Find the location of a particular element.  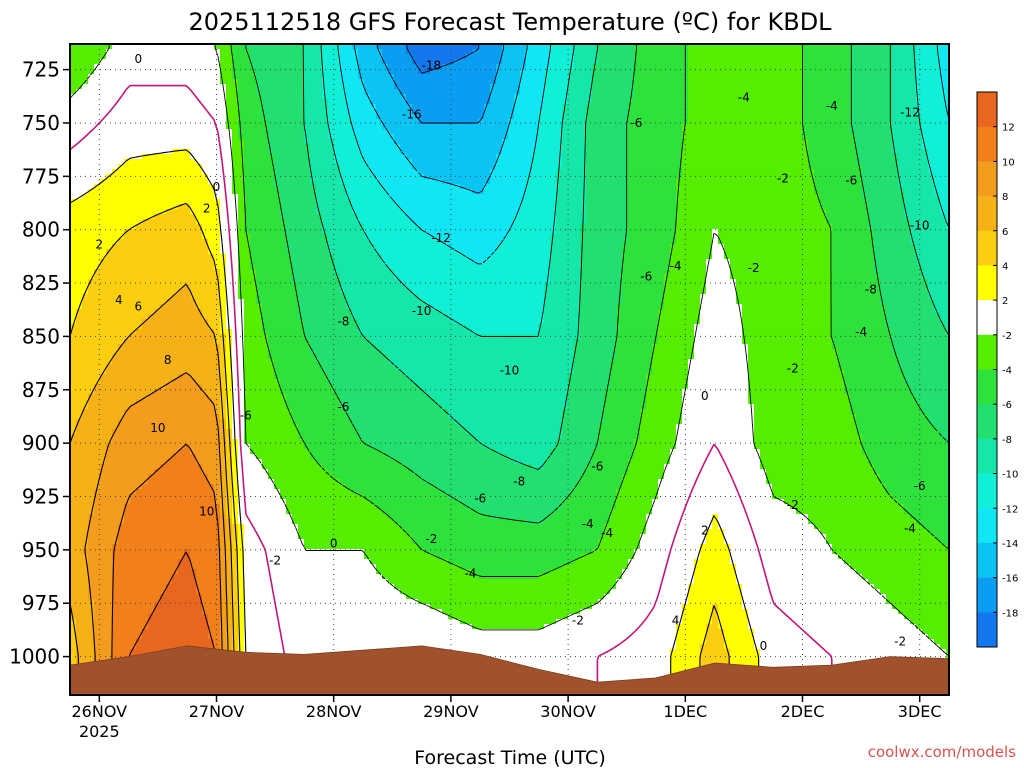

colorbar-label: 4 is located at coordinates (1005, 266).